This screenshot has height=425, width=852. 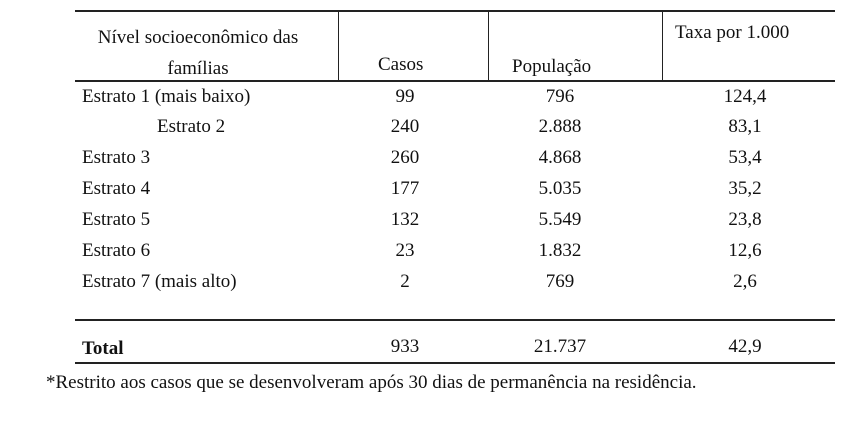 What do you see at coordinates (745, 219) in the screenshot?
I see `cell: 23,8` at bounding box center [745, 219].